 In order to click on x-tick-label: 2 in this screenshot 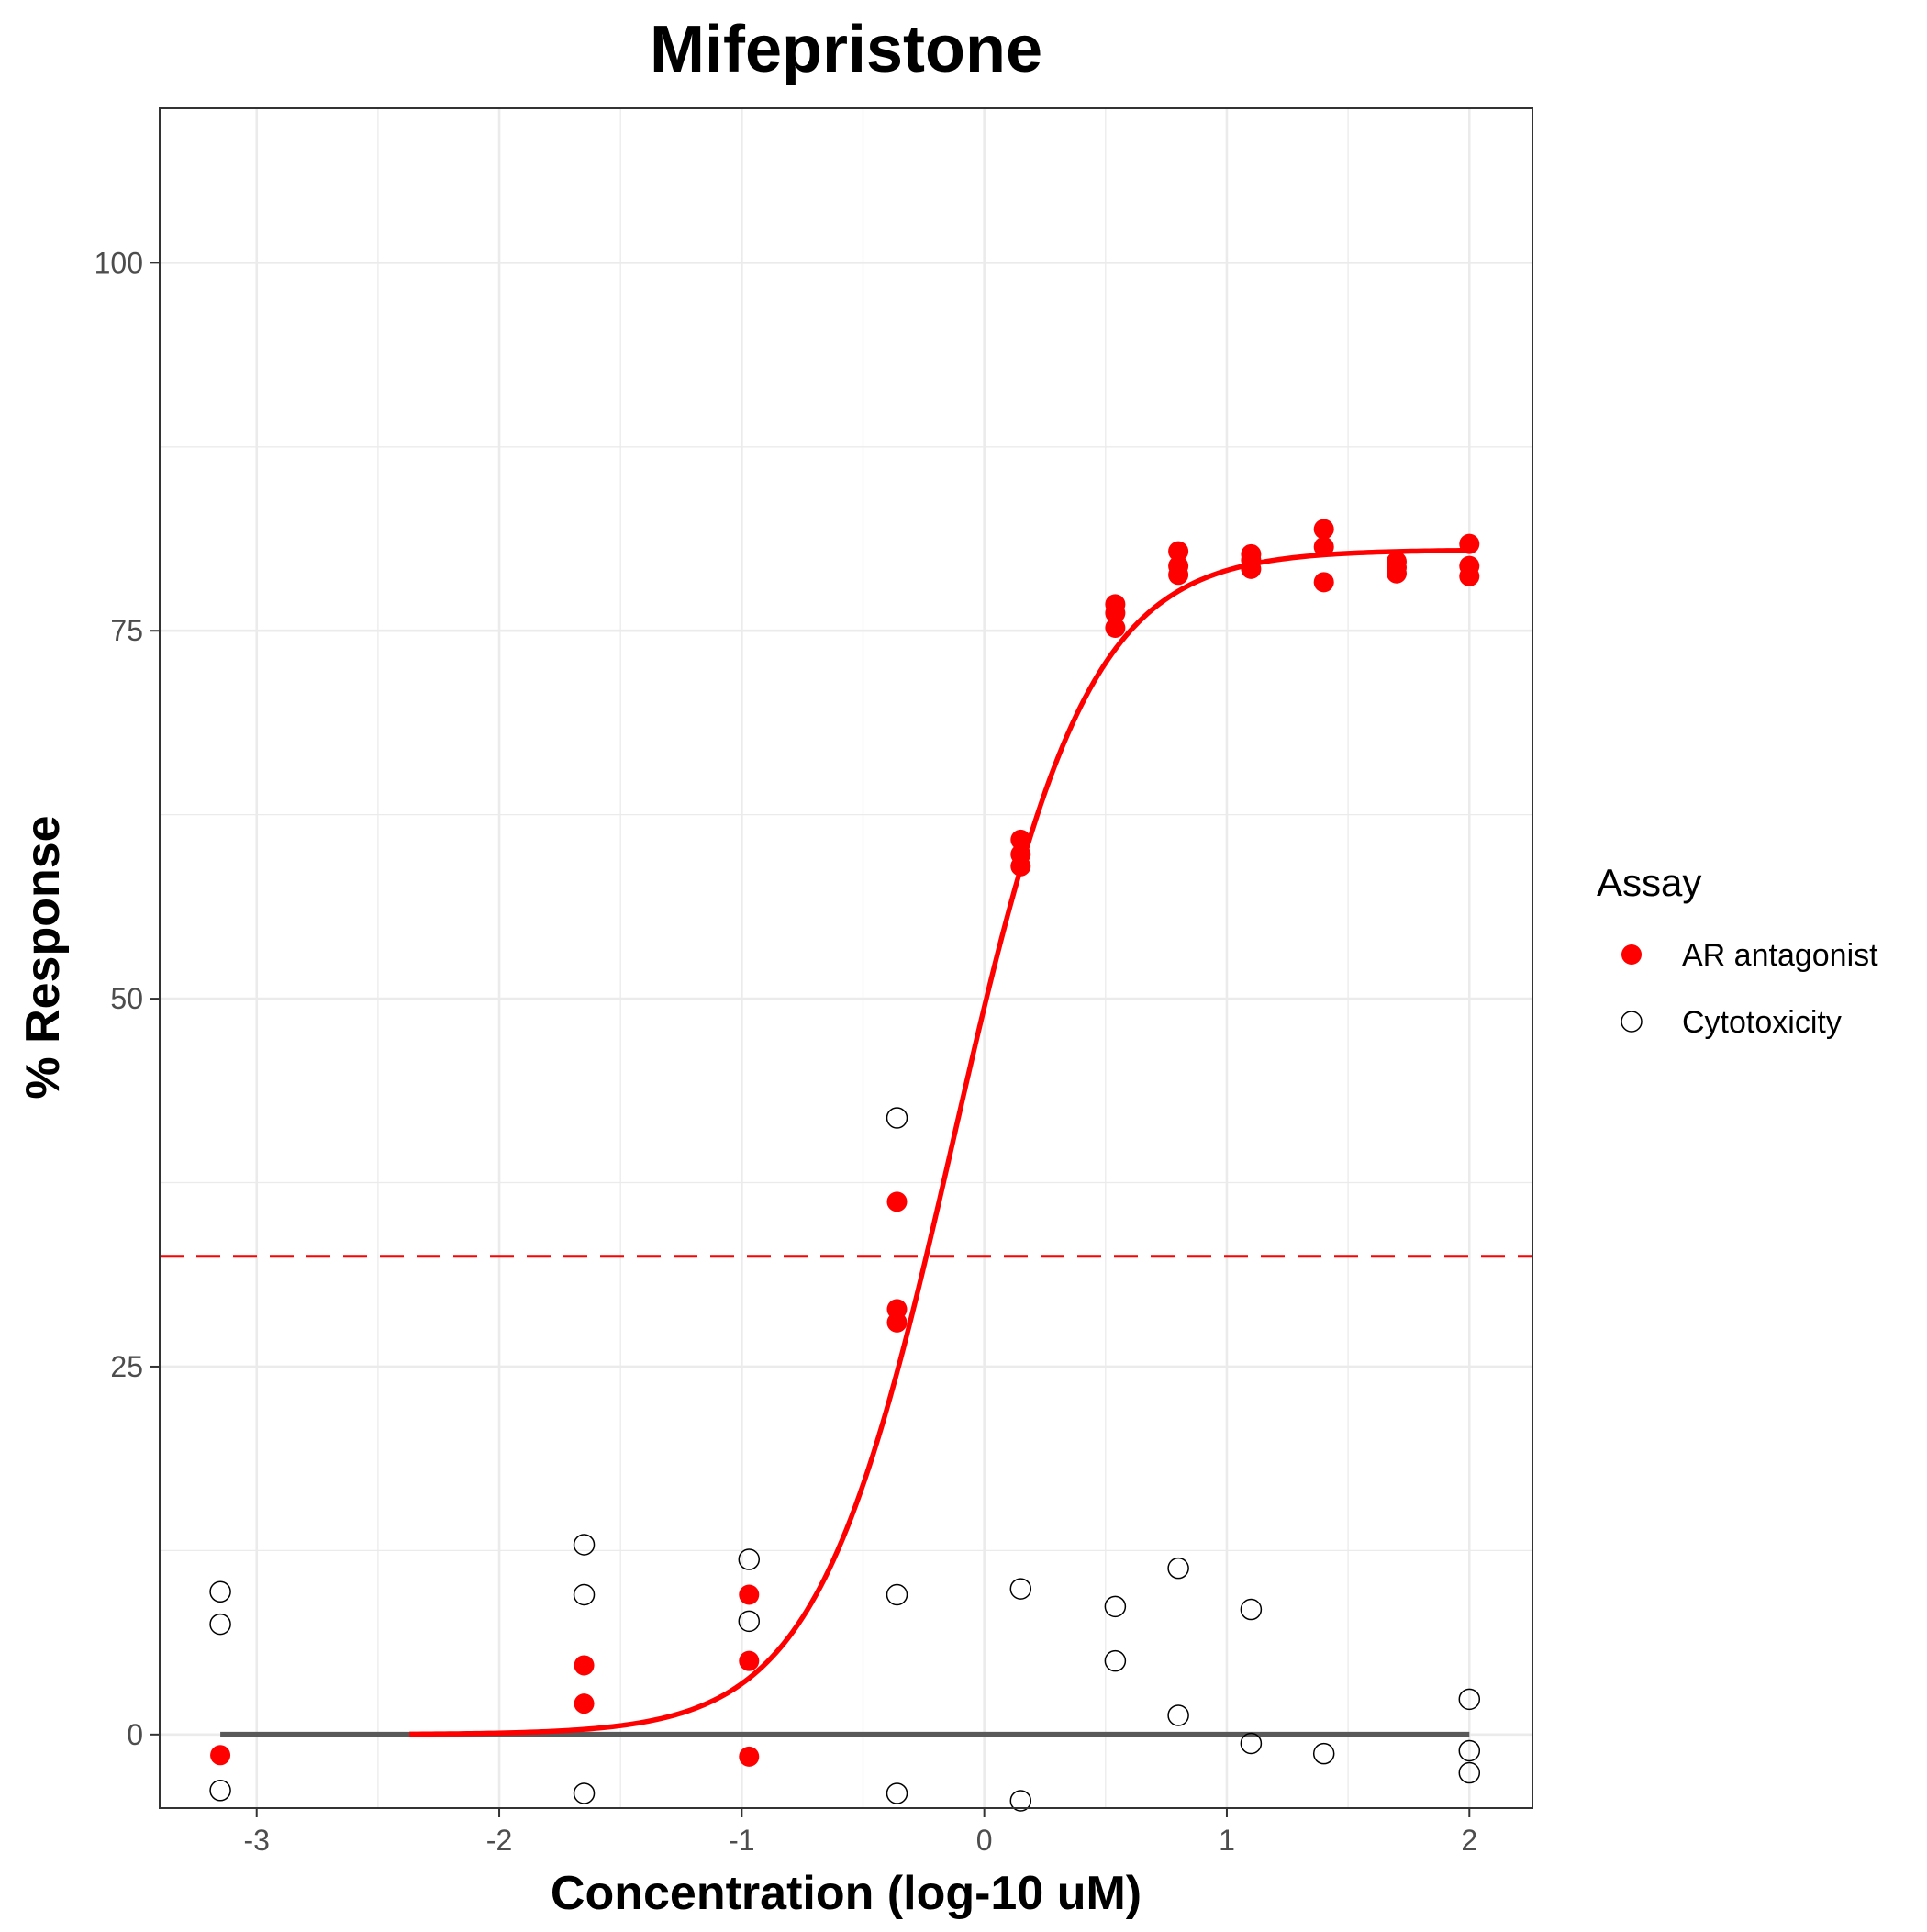, I will do `click(1469, 1840)`.